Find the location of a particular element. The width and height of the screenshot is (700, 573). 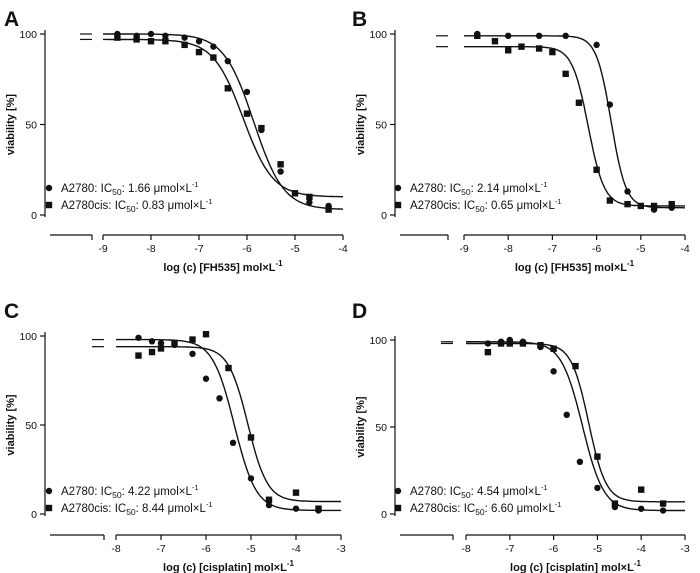

panel-a-legend-a2780-sup: -1 is located at coordinates (195, 184).